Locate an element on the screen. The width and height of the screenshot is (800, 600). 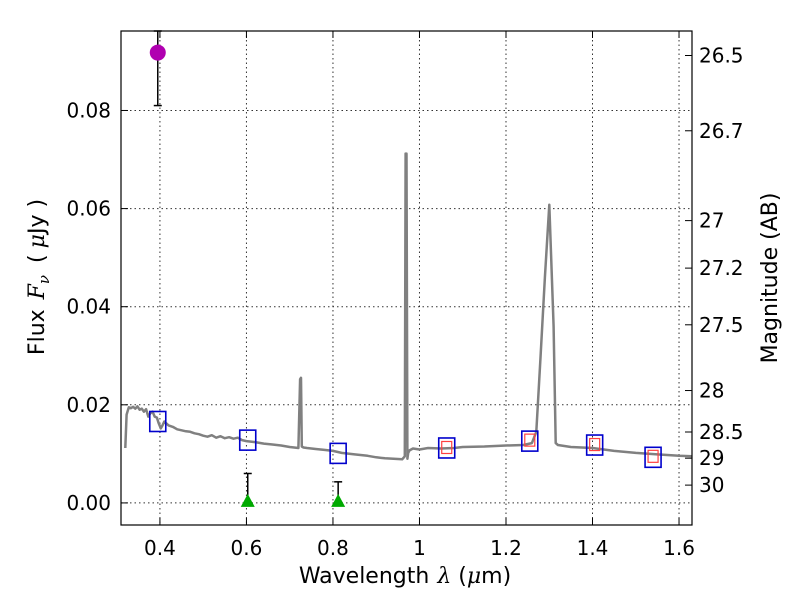
x-tick-label: 1.2 is located at coordinates (506, 548).